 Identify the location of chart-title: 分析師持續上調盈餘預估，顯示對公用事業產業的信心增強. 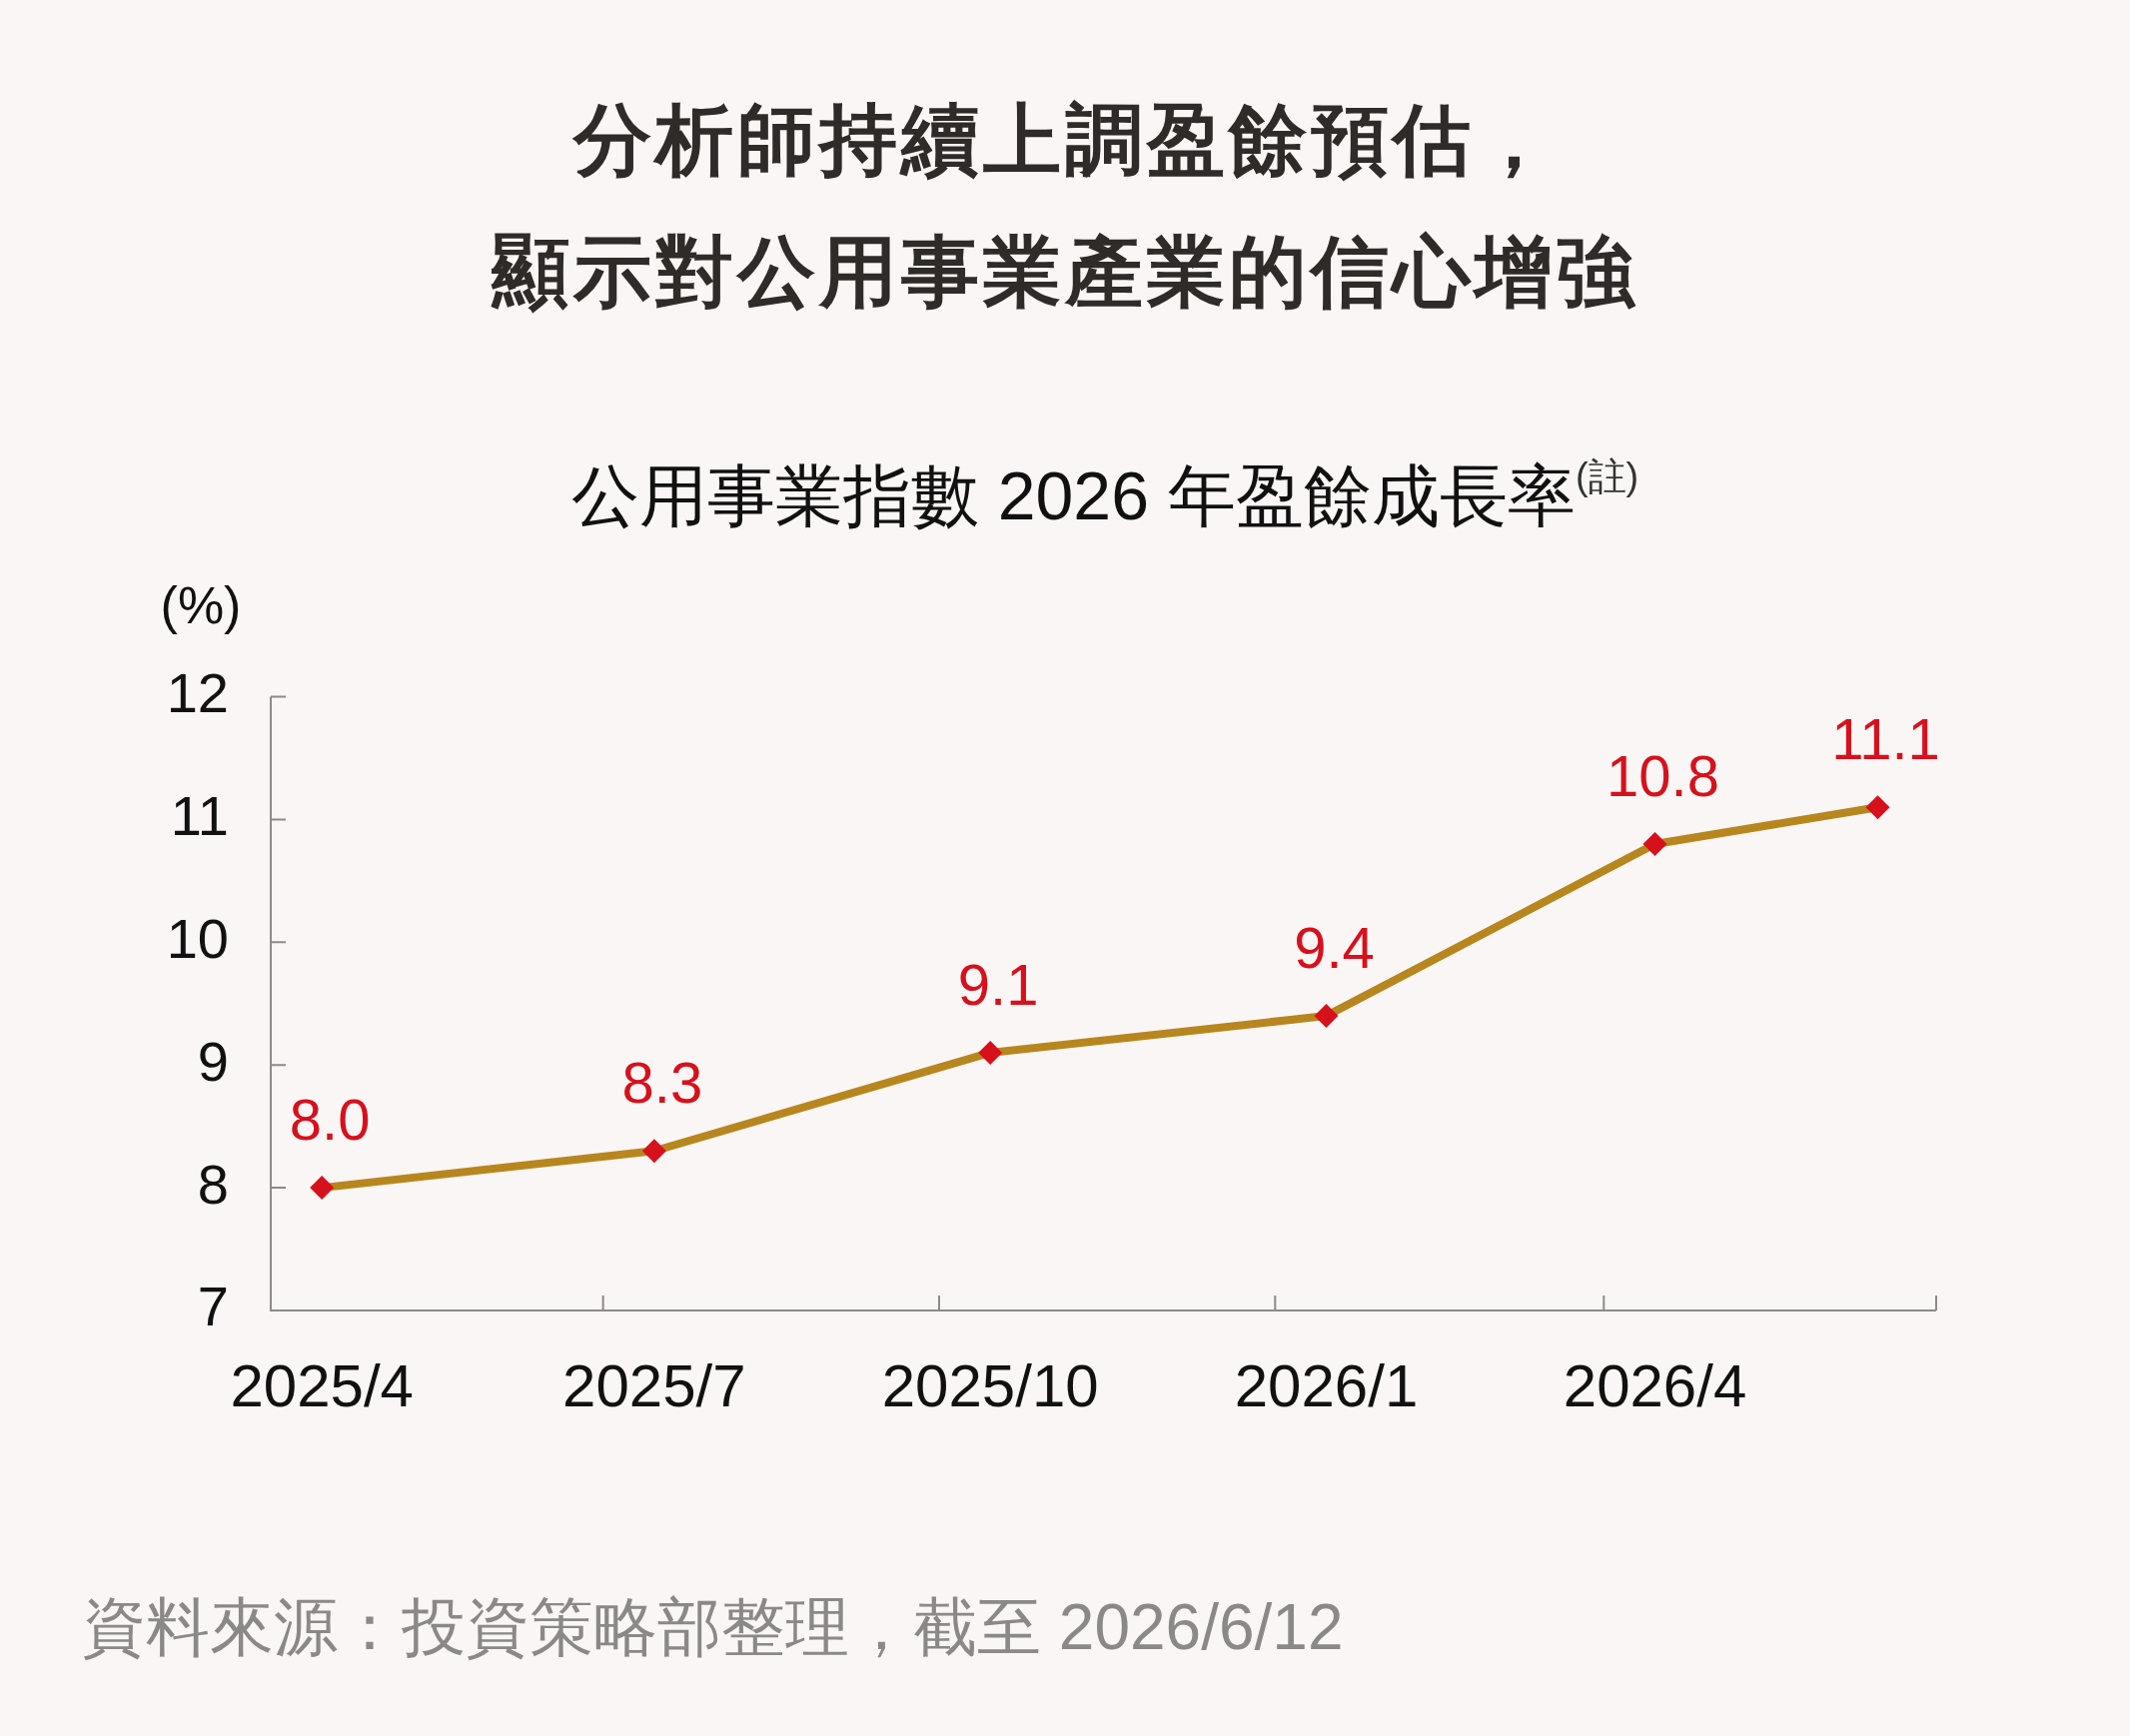
(1065, 206).